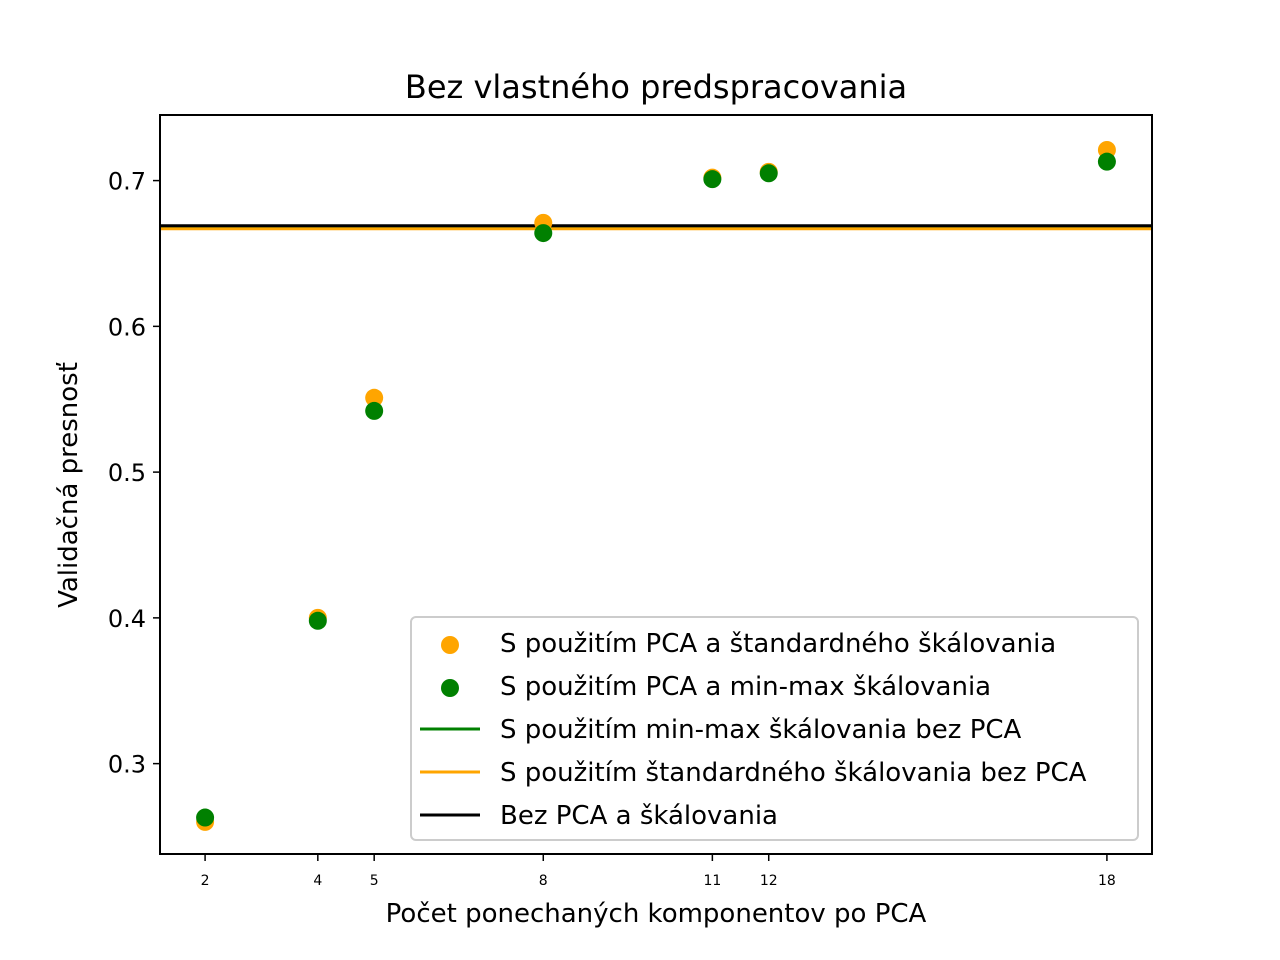 The width and height of the screenshot is (1280, 960). Describe the element at coordinates (639, 816) in the screenshot. I see `legend-label: Bez PCA a škálovania` at that location.